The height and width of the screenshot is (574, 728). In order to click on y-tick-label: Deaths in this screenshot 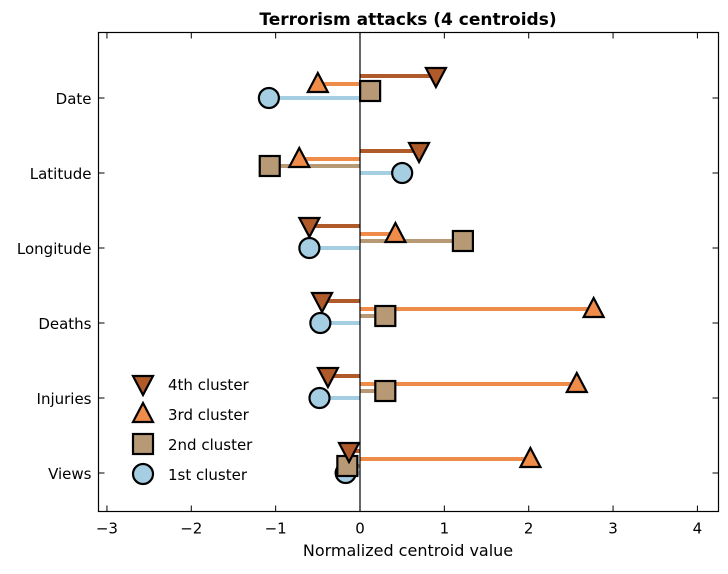, I will do `click(64, 324)`.